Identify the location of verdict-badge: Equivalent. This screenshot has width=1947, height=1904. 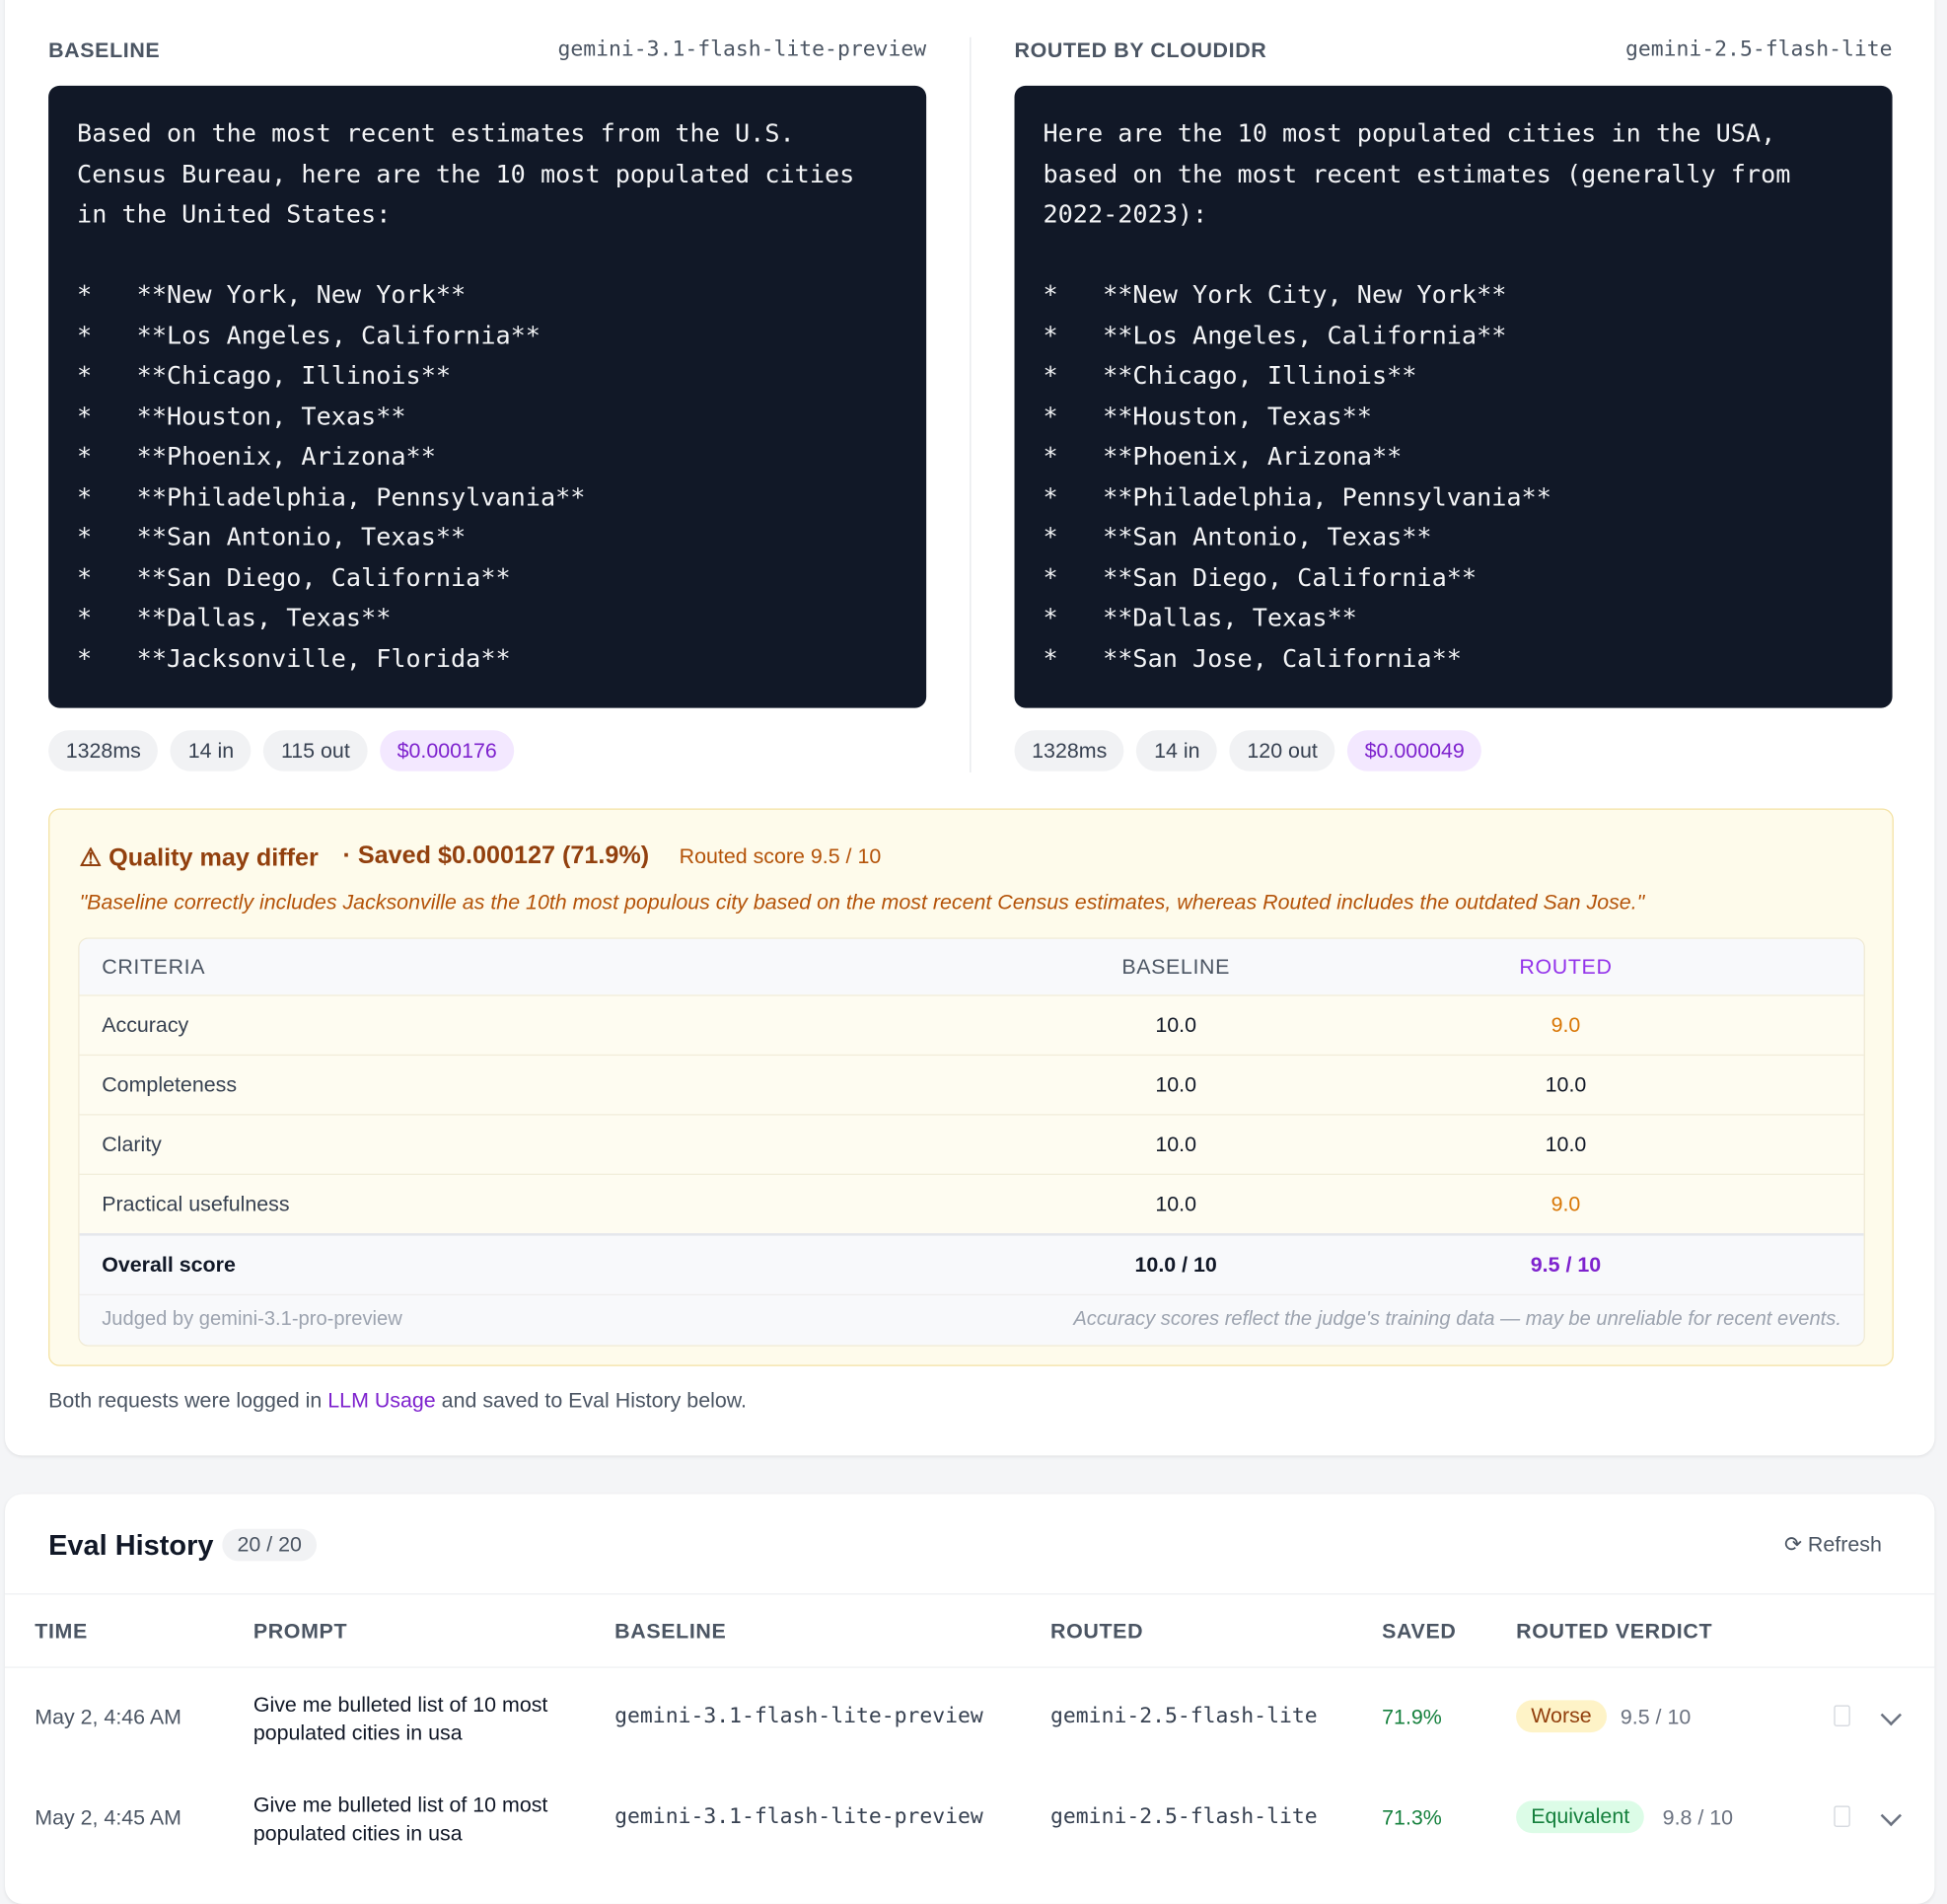
(1580, 1817).